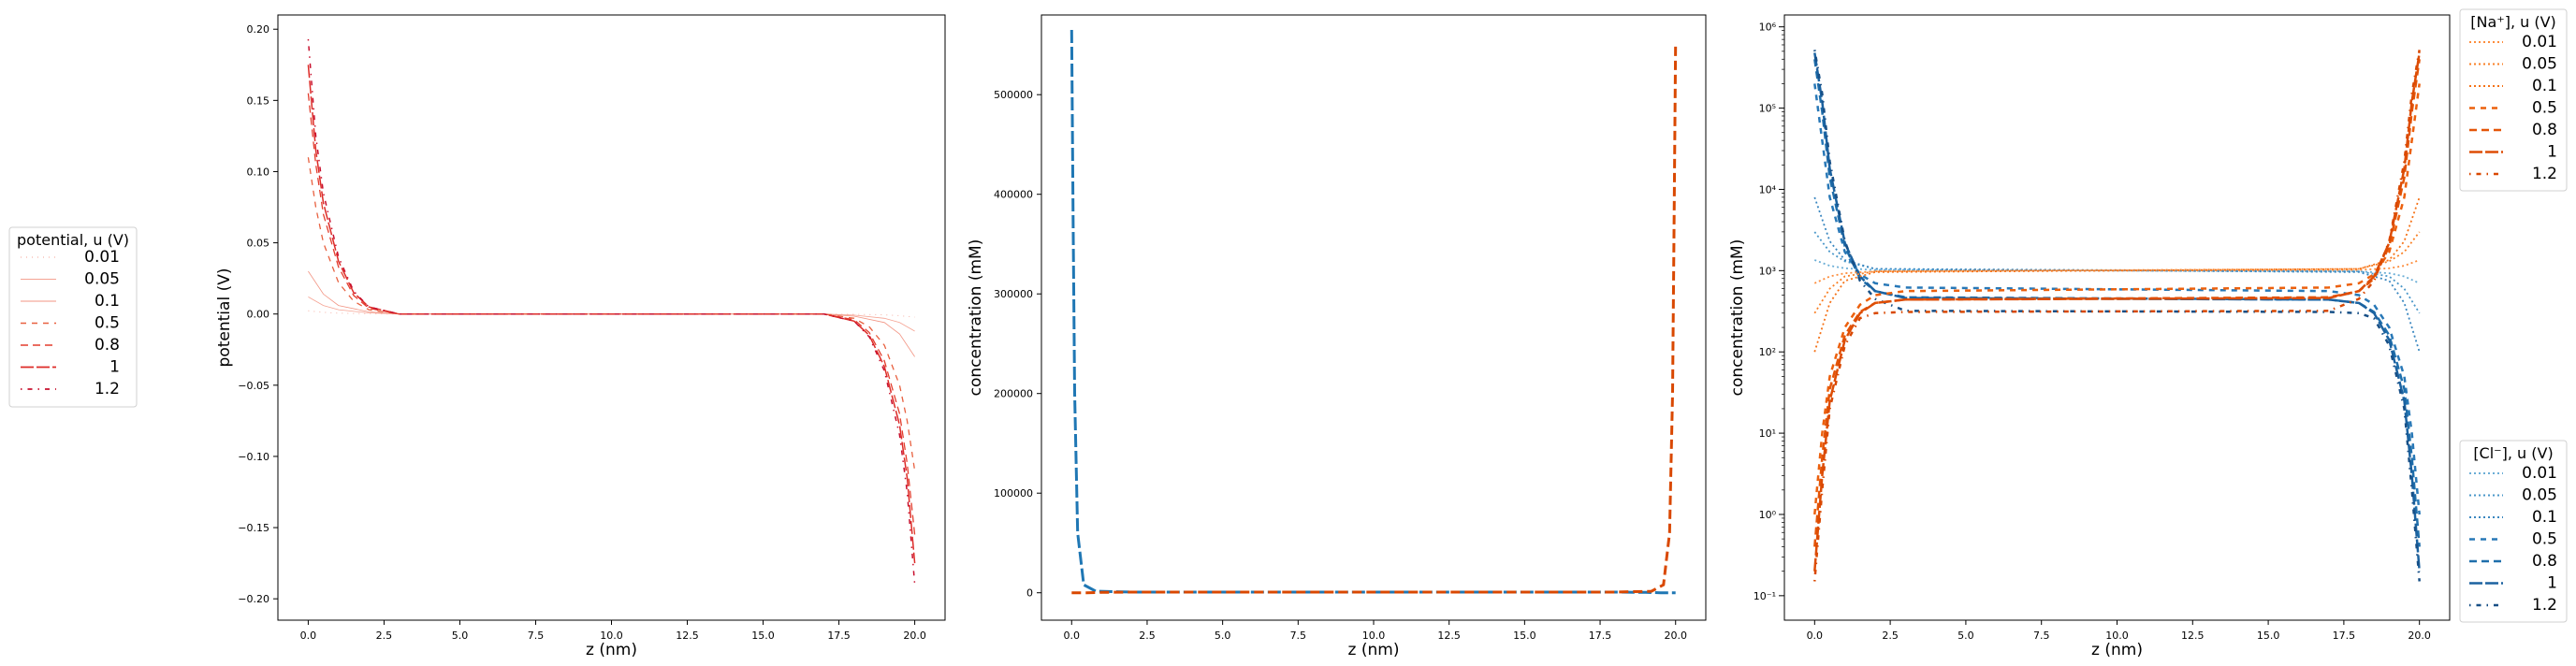  Describe the element at coordinates (1767, 271) in the screenshot. I see `y-tick-label: 10³` at that location.